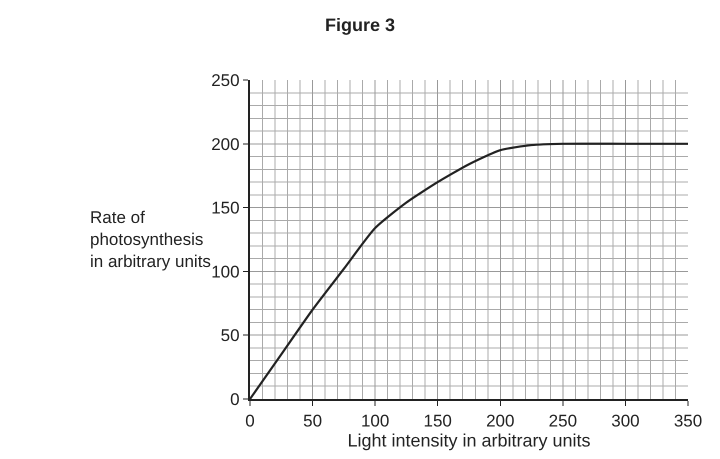 This screenshot has height=459, width=720. Describe the element at coordinates (150, 240) in the screenshot. I see `y-axis-title: Rate of photosynthesis in arbitrary units` at that location.